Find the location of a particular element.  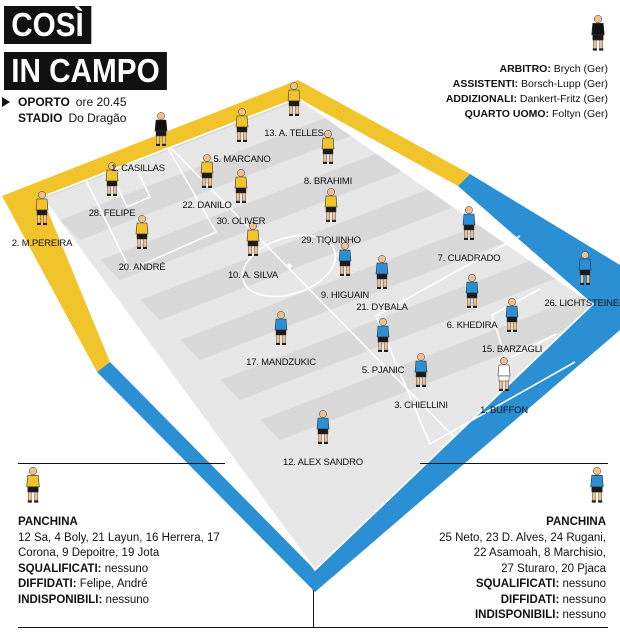

stadium-row: STADIO Do Dragão is located at coordinates (72, 118).